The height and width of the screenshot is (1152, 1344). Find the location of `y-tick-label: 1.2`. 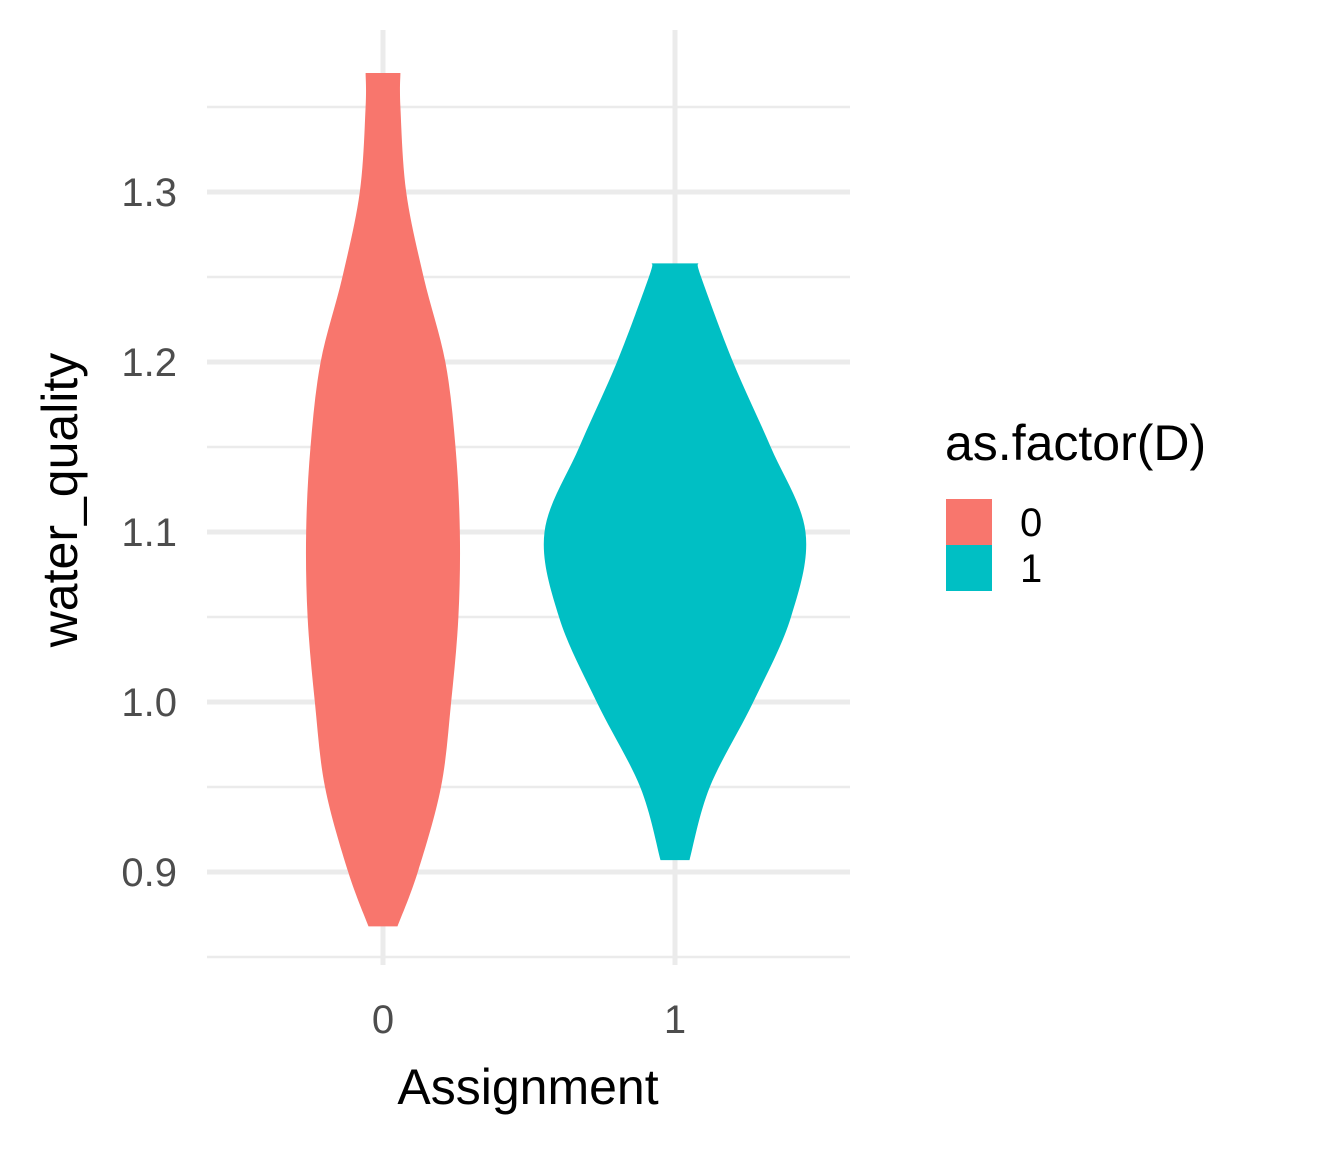

y-tick-label: 1.2 is located at coordinates (149, 363).